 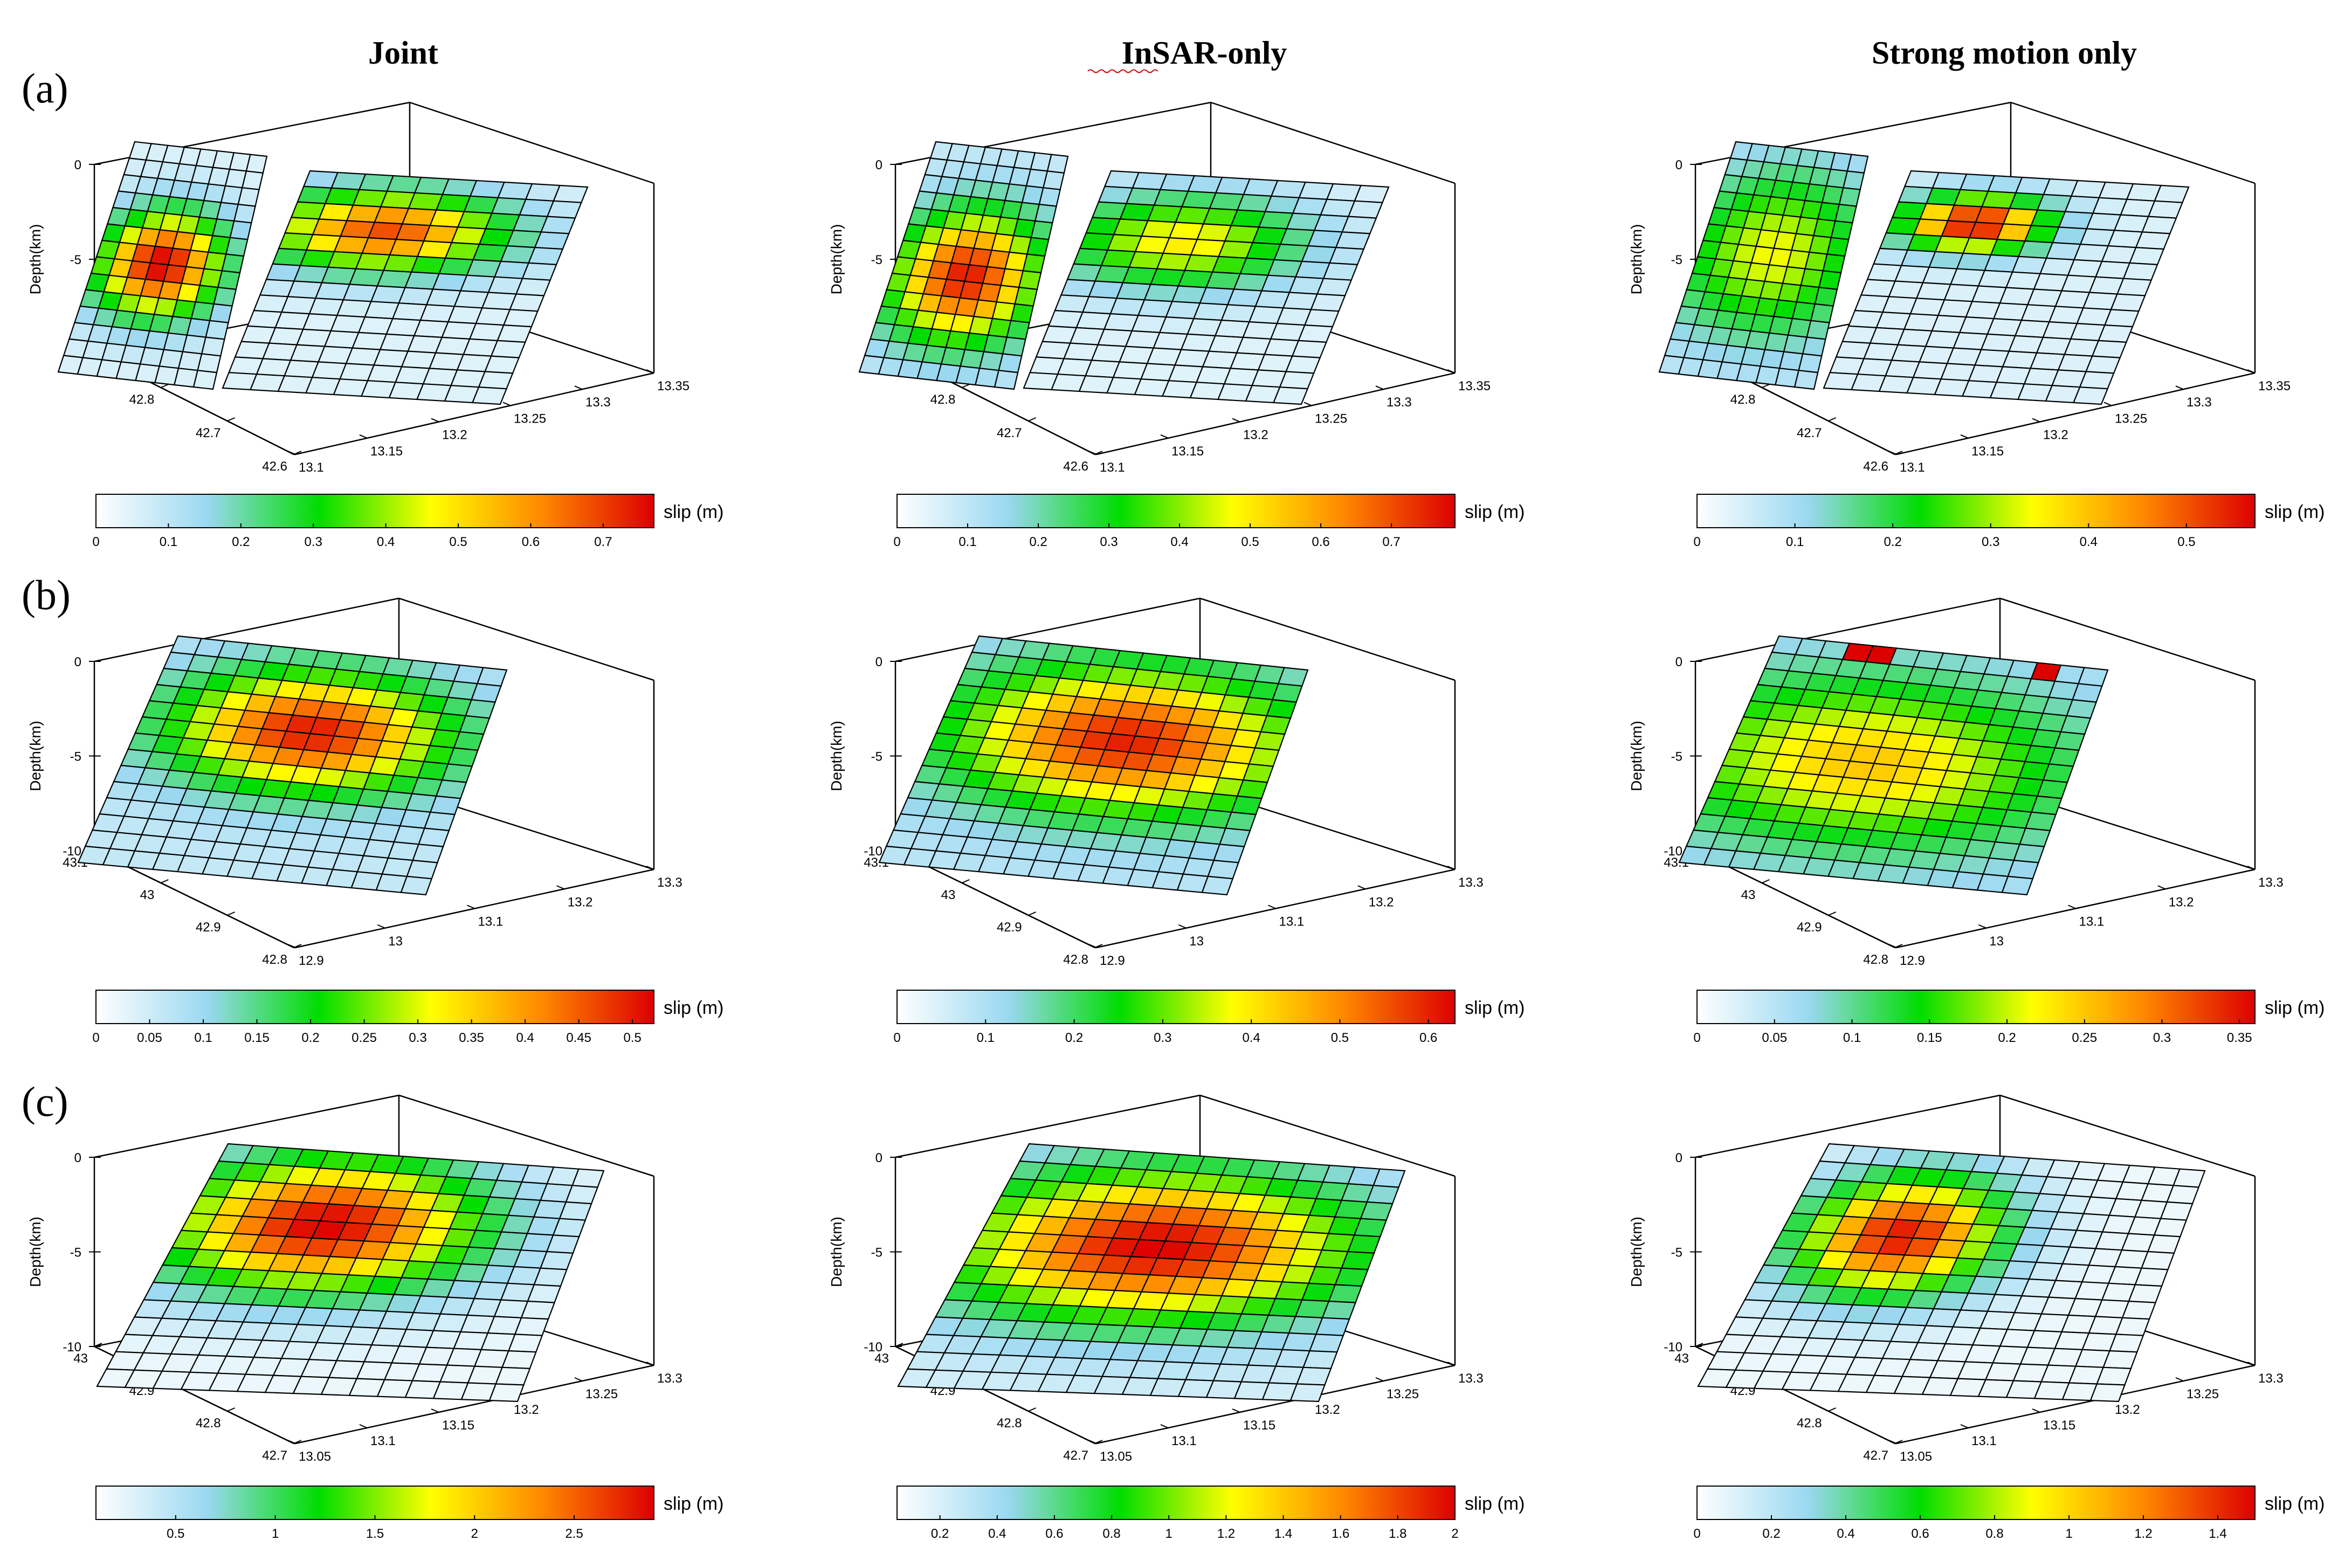 I want to click on x-tick-label: 12.9, so click(x=311, y=961).